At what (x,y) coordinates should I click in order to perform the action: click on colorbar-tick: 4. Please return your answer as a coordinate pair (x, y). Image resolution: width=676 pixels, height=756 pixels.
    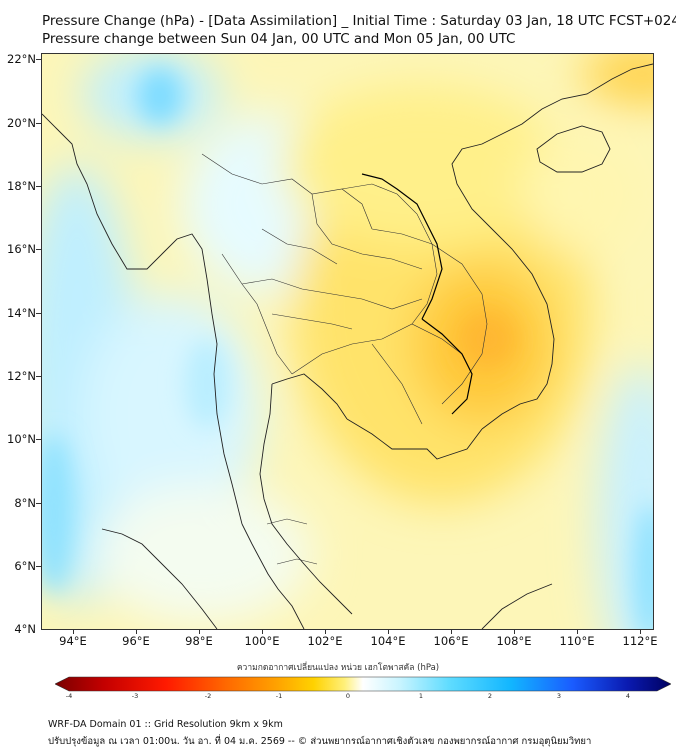
    Looking at the image, I should click on (628, 696).